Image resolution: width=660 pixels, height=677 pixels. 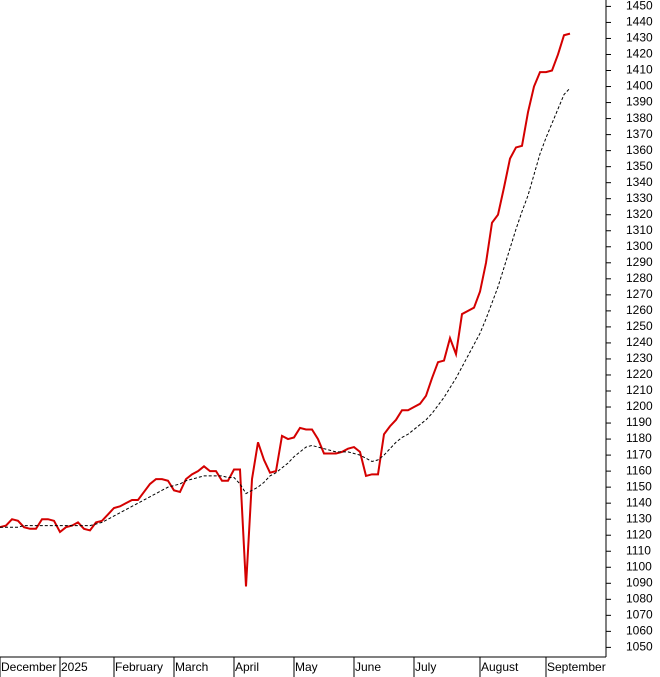 What do you see at coordinates (639, 374) in the screenshot?
I see `y-tick-label: 1220` at bounding box center [639, 374].